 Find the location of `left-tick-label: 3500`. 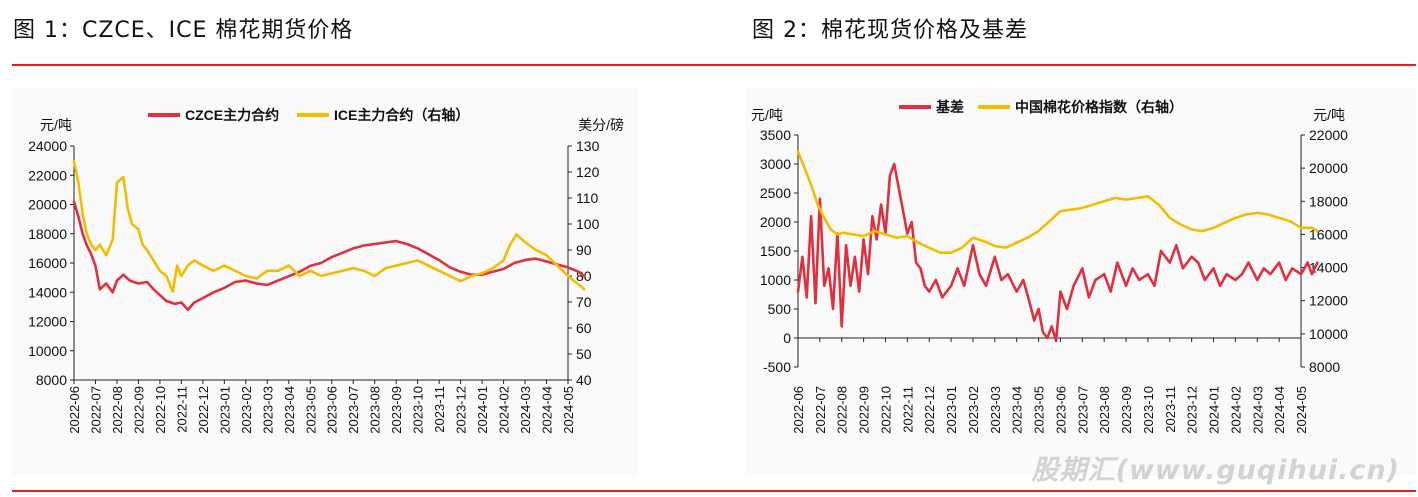

left-tick-label: 3500 is located at coordinates (775, 135).